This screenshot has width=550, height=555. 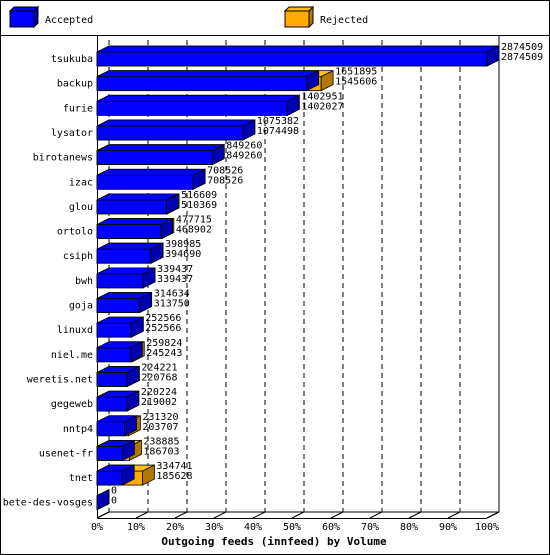 What do you see at coordinates (78, 108) in the screenshot?
I see `y-tick-label: furie` at bounding box center [78, 108].